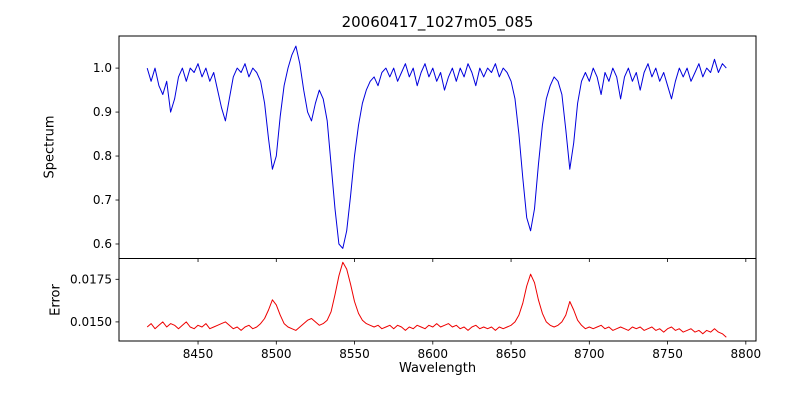  Describe the element at coordinates (102, 112) in the screenshot. I see `spectrum-y-tick-label: 0.9` at that location.